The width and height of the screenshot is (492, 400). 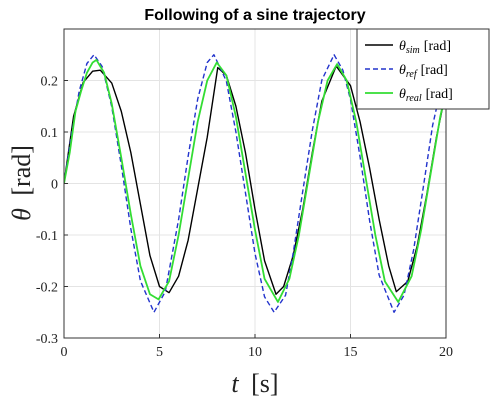 What do you see at coordinates (446, 352) in the screenshot?
I see `x-tick-label-4: 20` at bounding box center [446, 352].